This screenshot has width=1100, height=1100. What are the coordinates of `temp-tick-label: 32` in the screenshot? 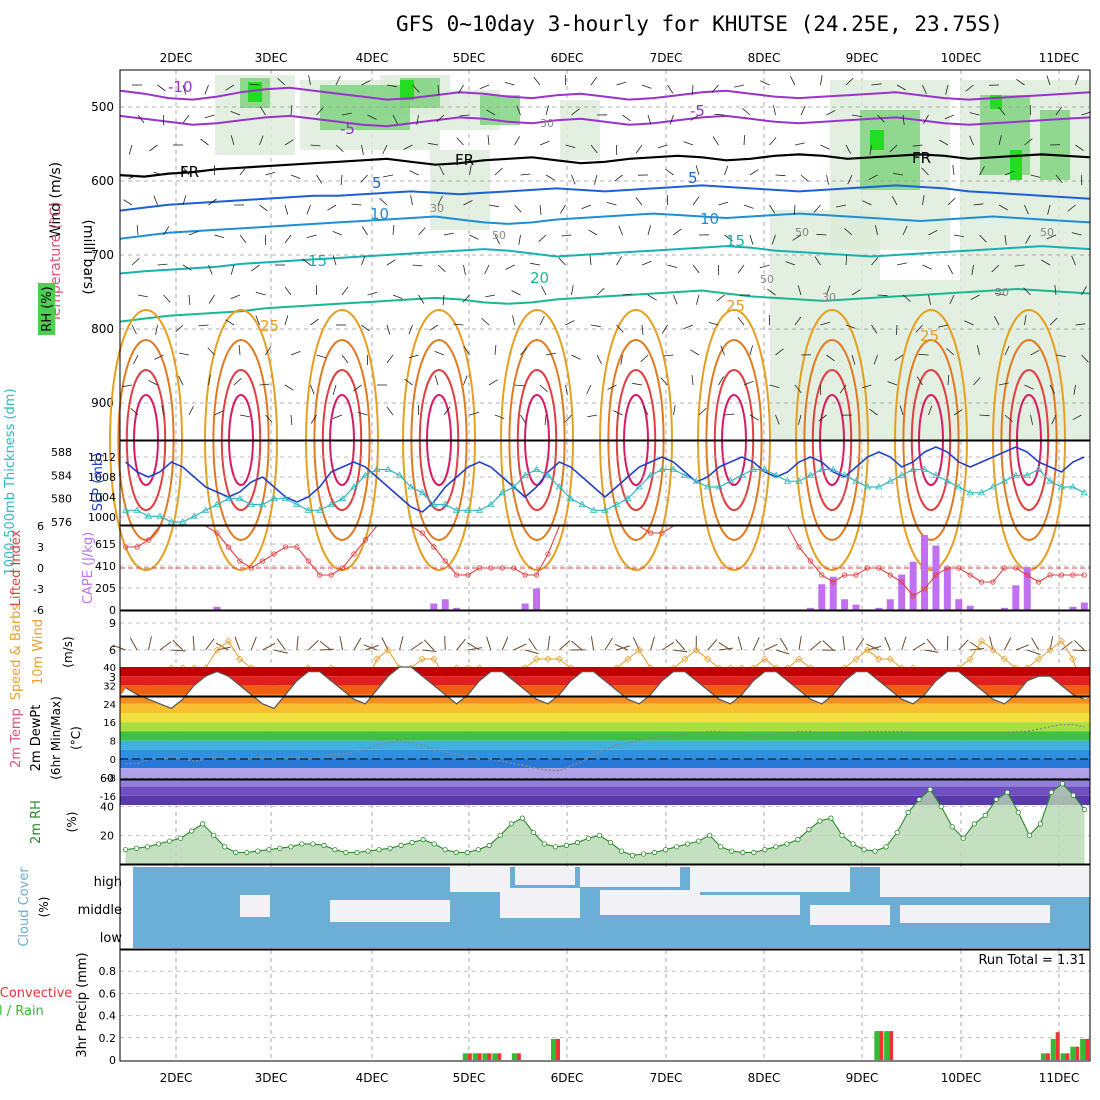 It's located at (109, 686).